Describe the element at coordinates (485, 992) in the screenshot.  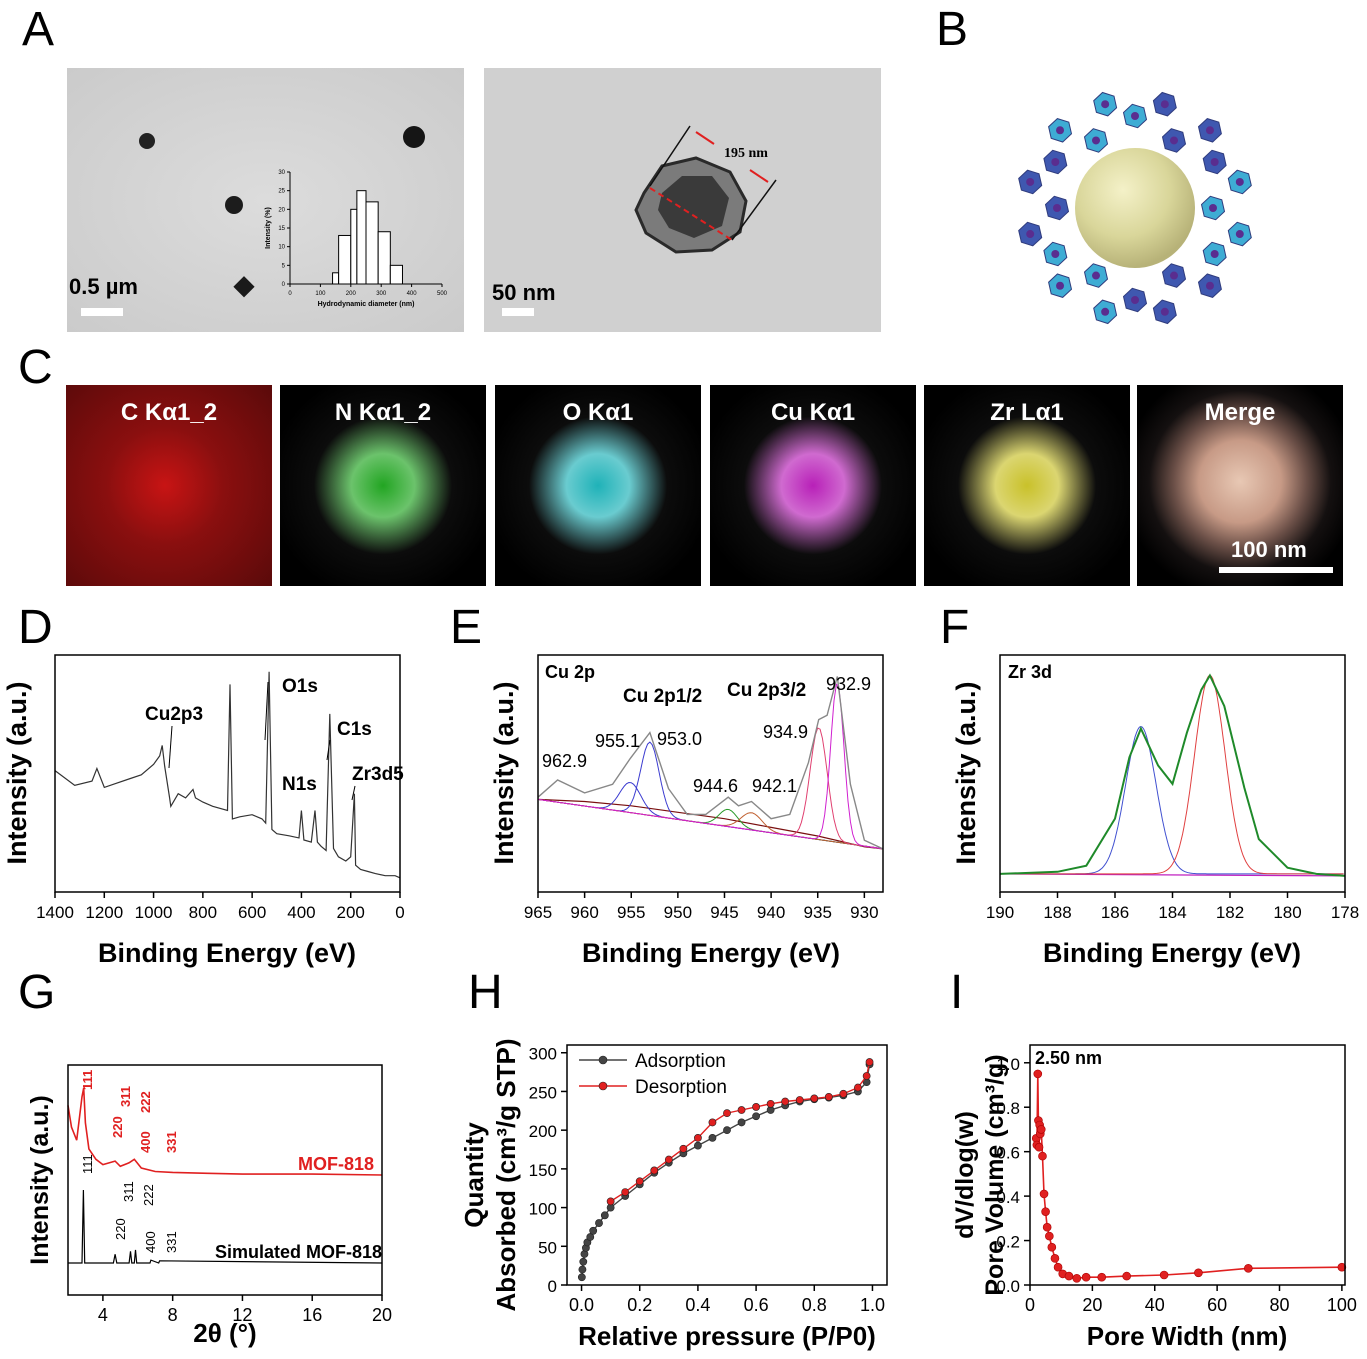
I see `panel-letter-h: H` at that location.